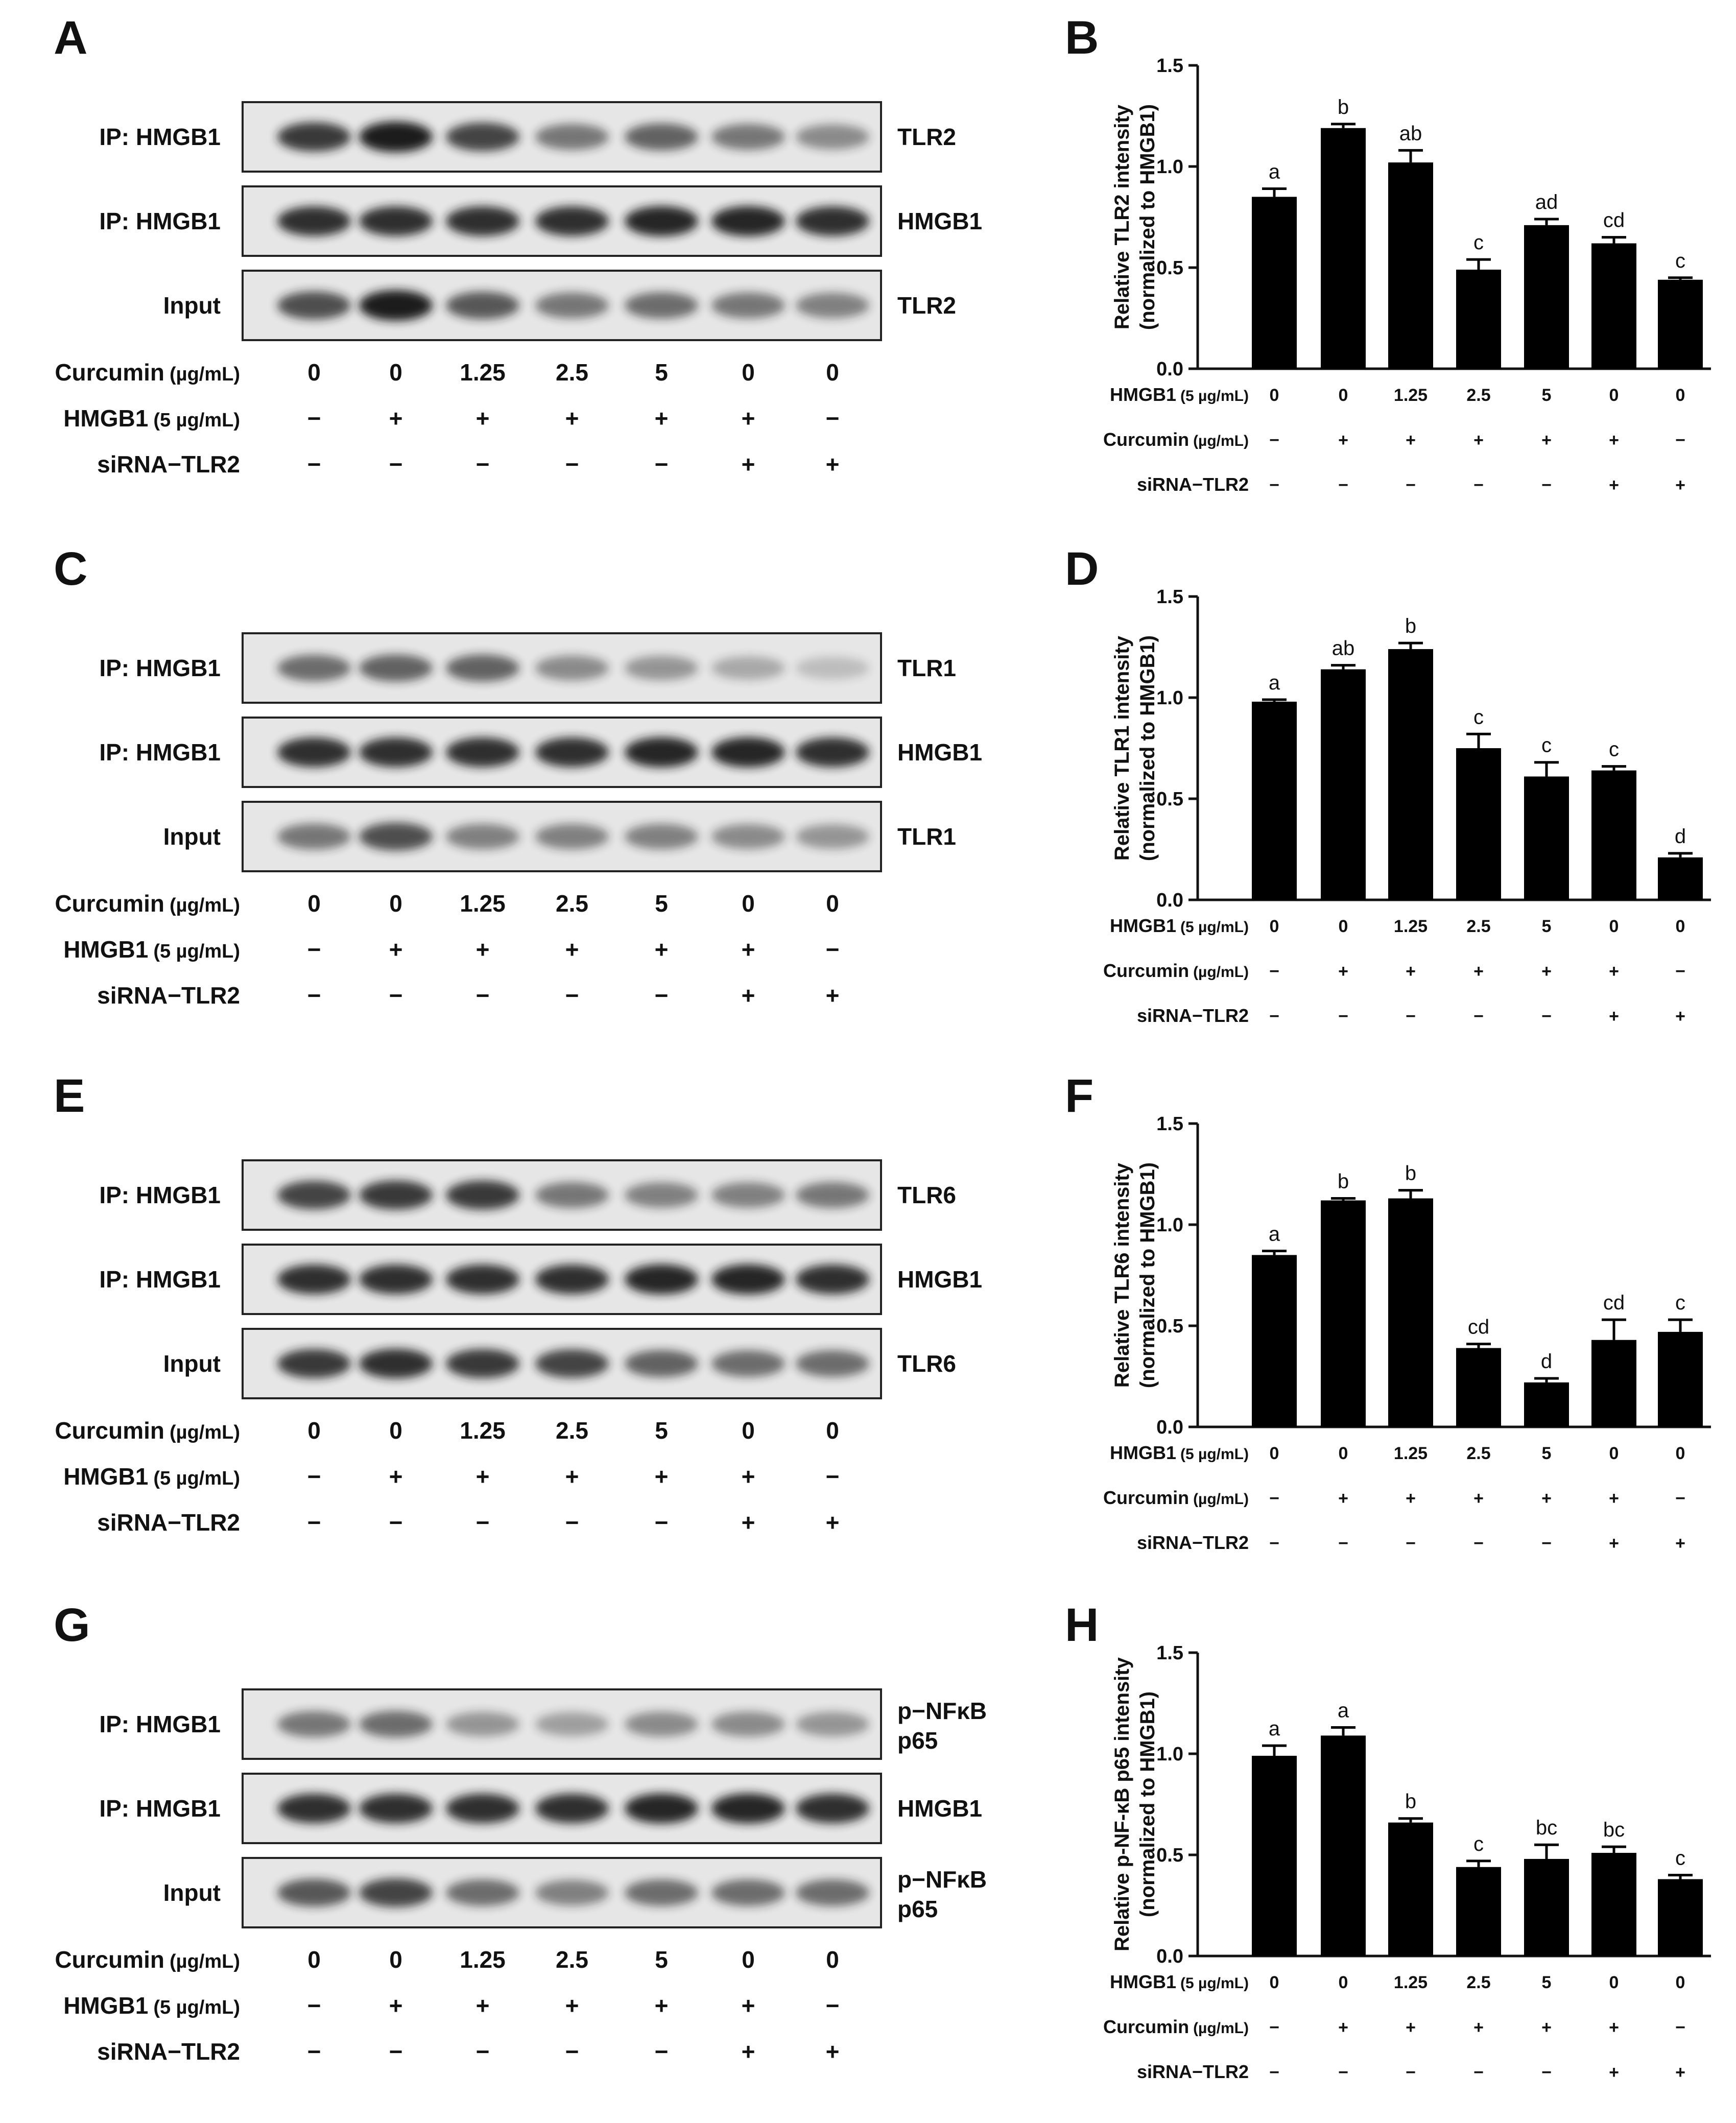 This screenshot has width=1736, height=2123. What do you see at coordinates (468, 464) in the screenshot?
I see `blot-condition-row: siRNA−TLR2 − − − − − + +` at bounding box center [468, 464].